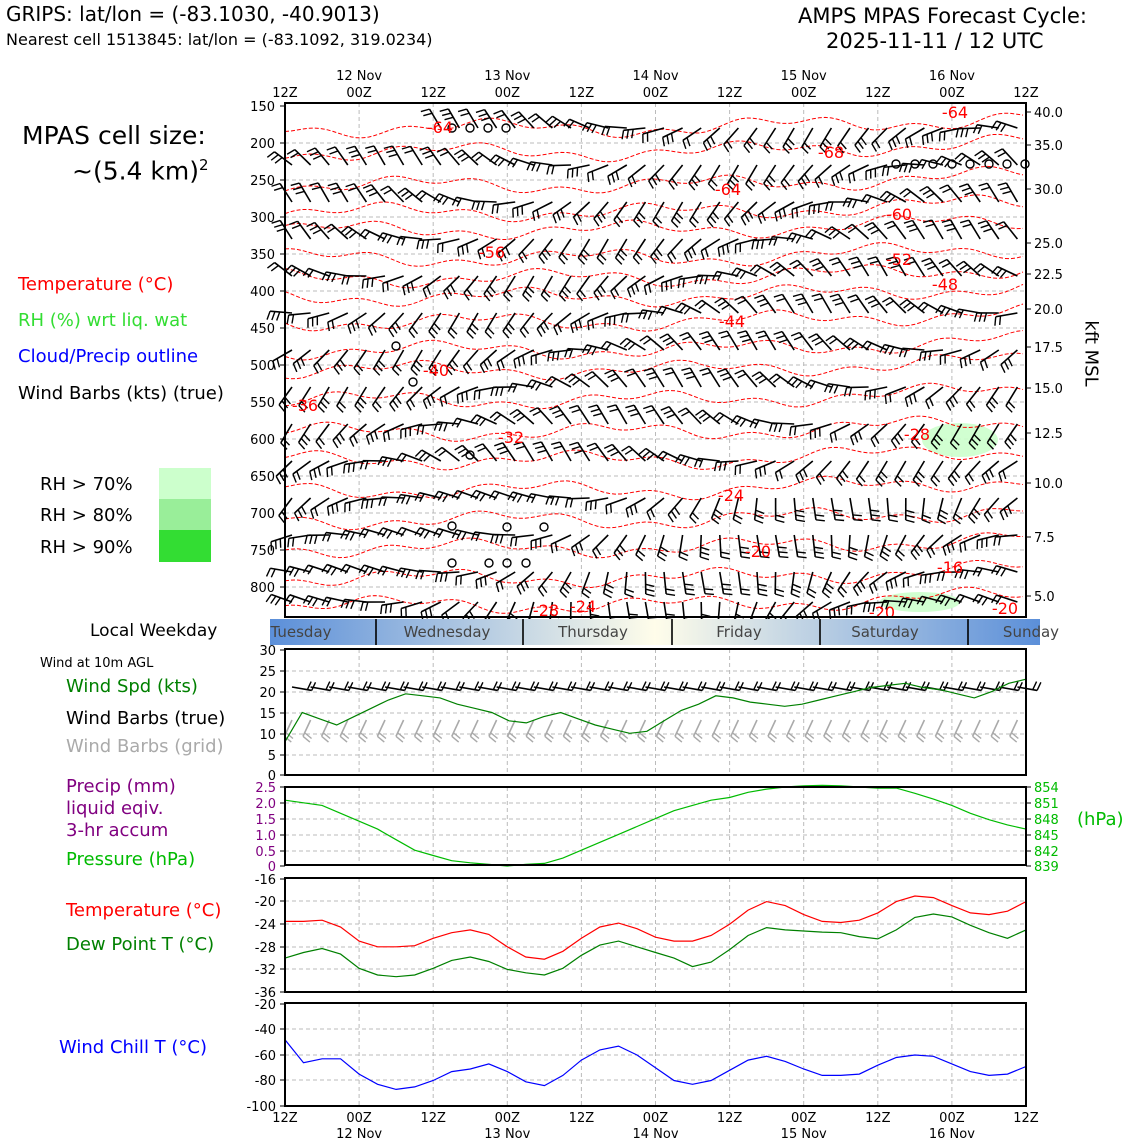 This screenshot has width=1140, height=1140. I want to click on dew-panel-label: Dew Point T (°C), so click(140, 944).